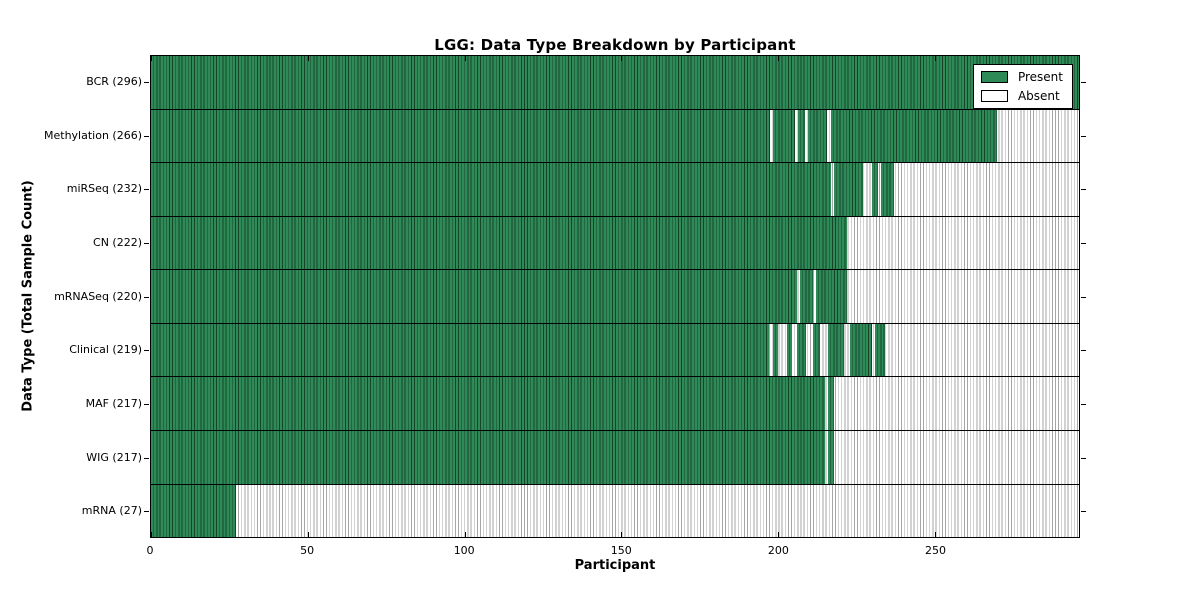  I want to click on legend-item-present: Present, so click(1021, 77).